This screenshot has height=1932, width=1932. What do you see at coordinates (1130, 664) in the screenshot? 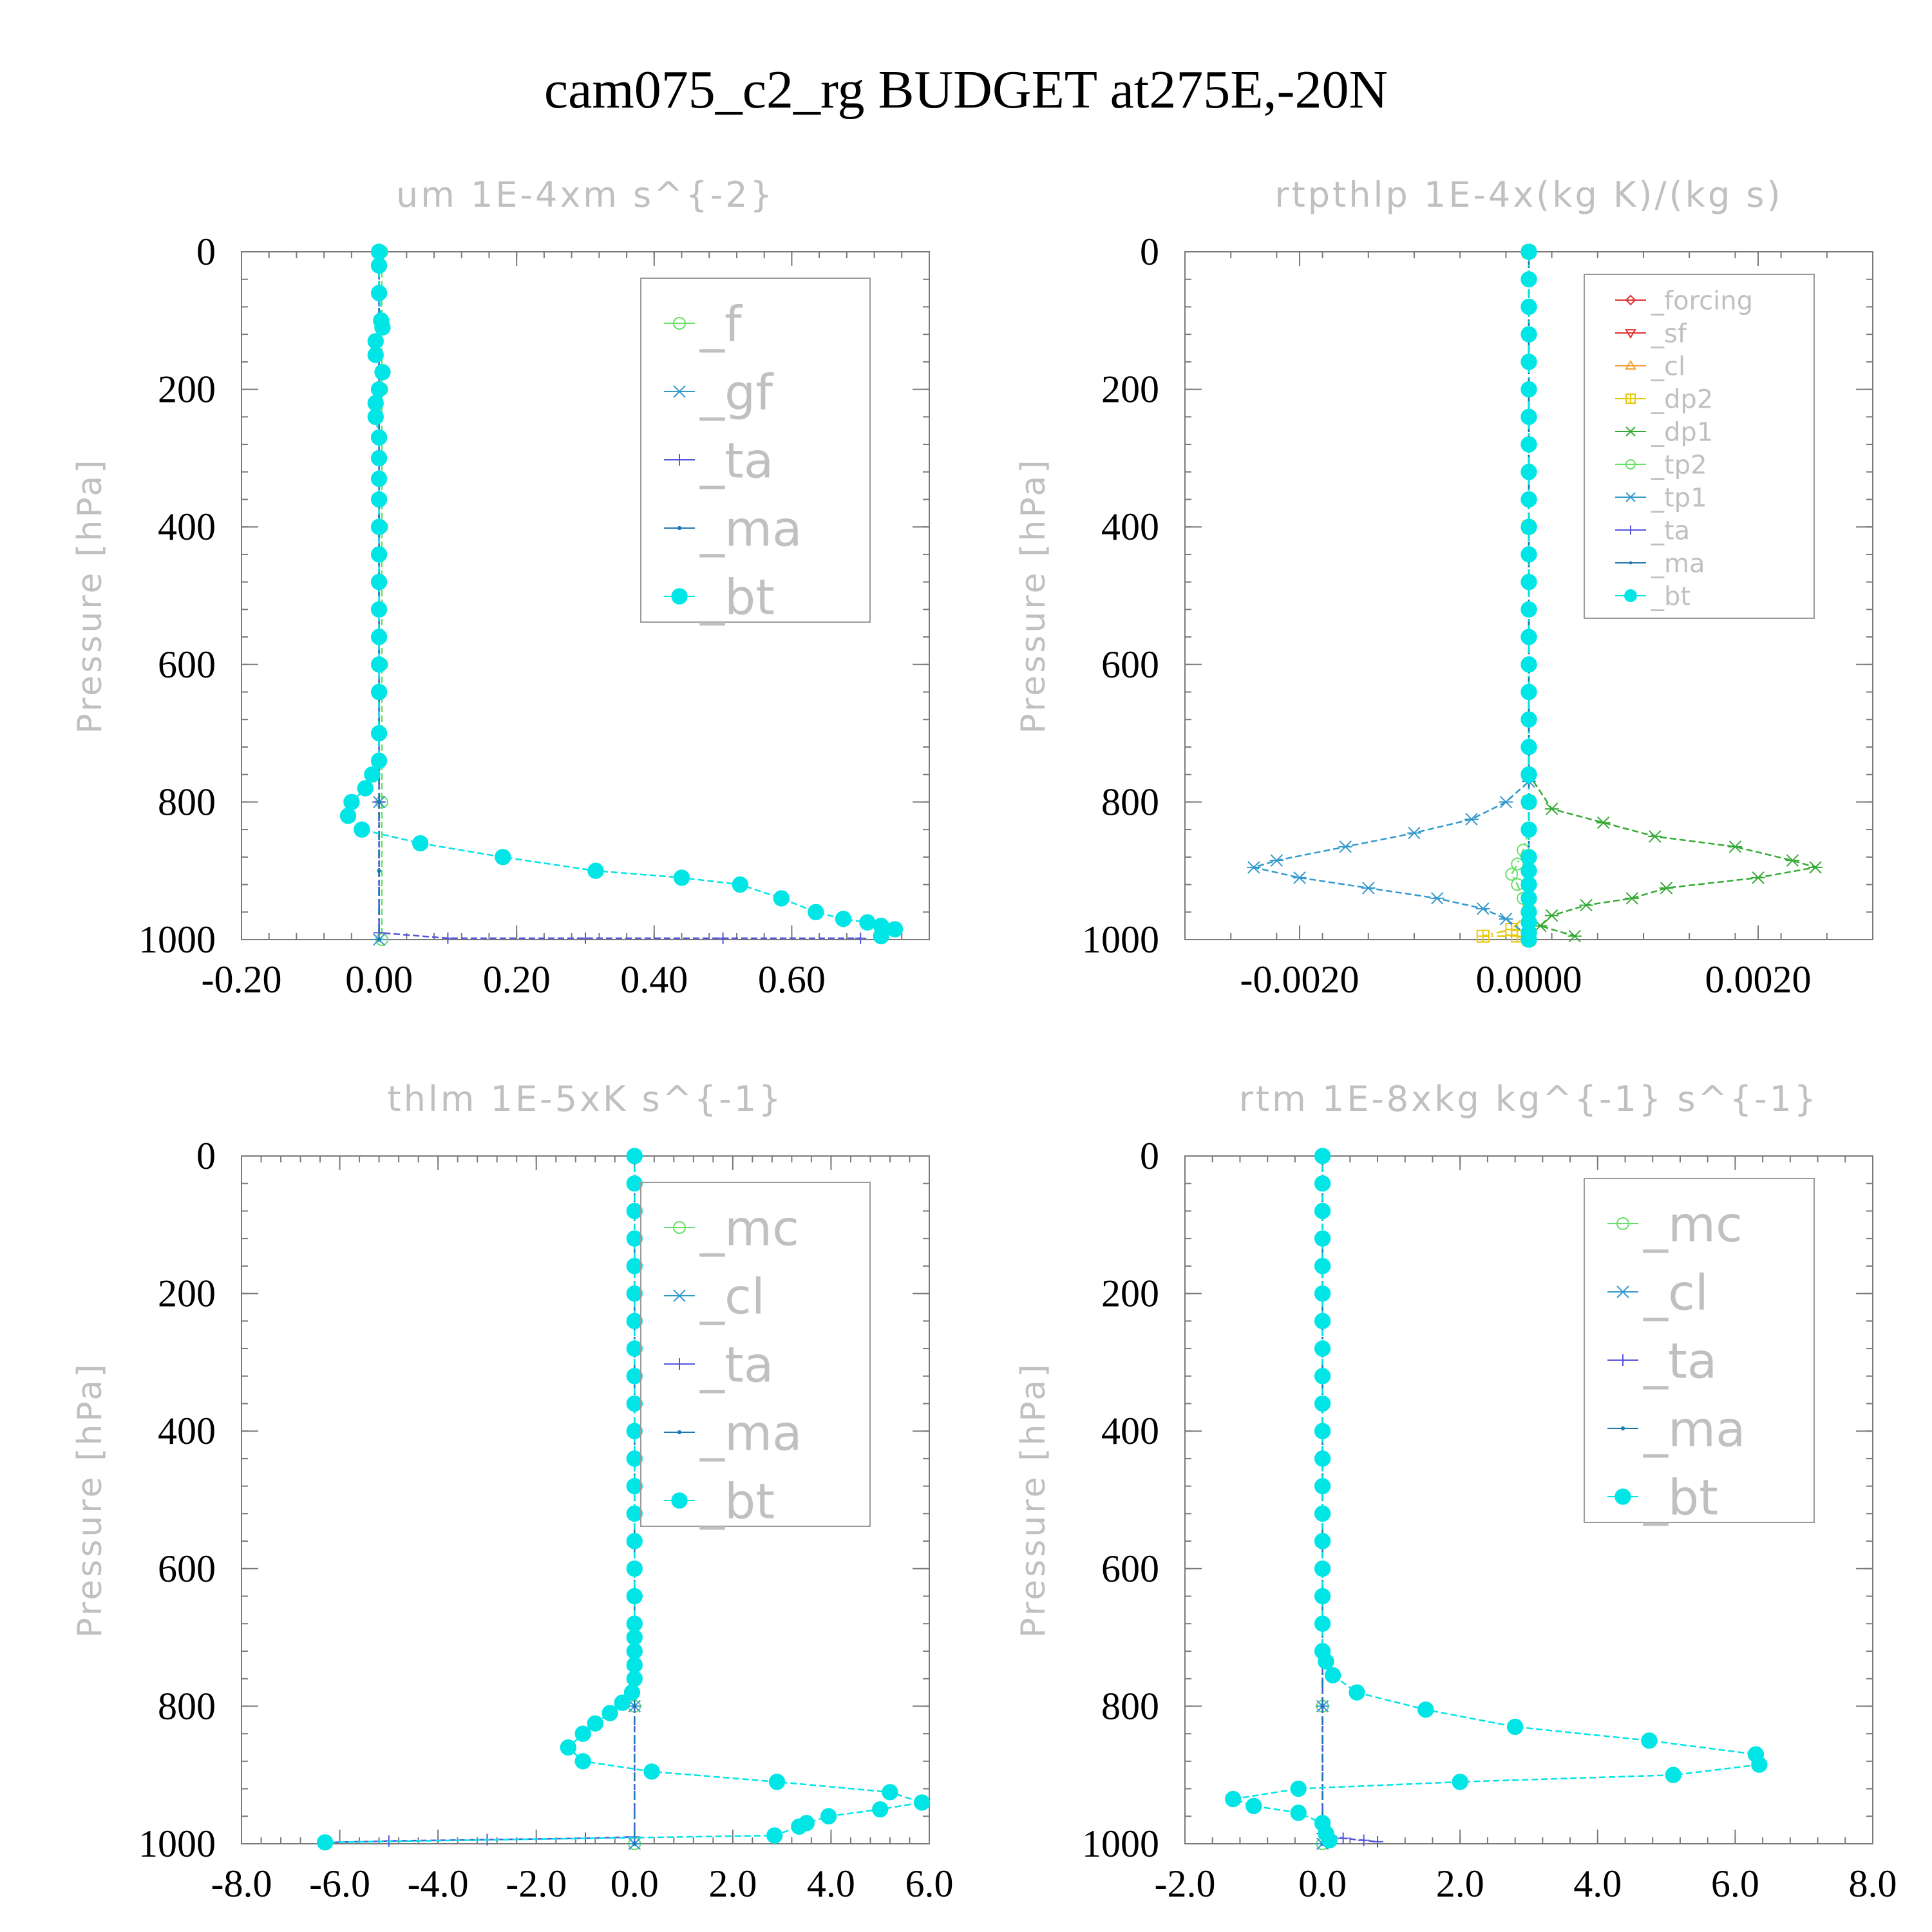
I see `y-tick-label: 600` at bounding box center [1130, 664].